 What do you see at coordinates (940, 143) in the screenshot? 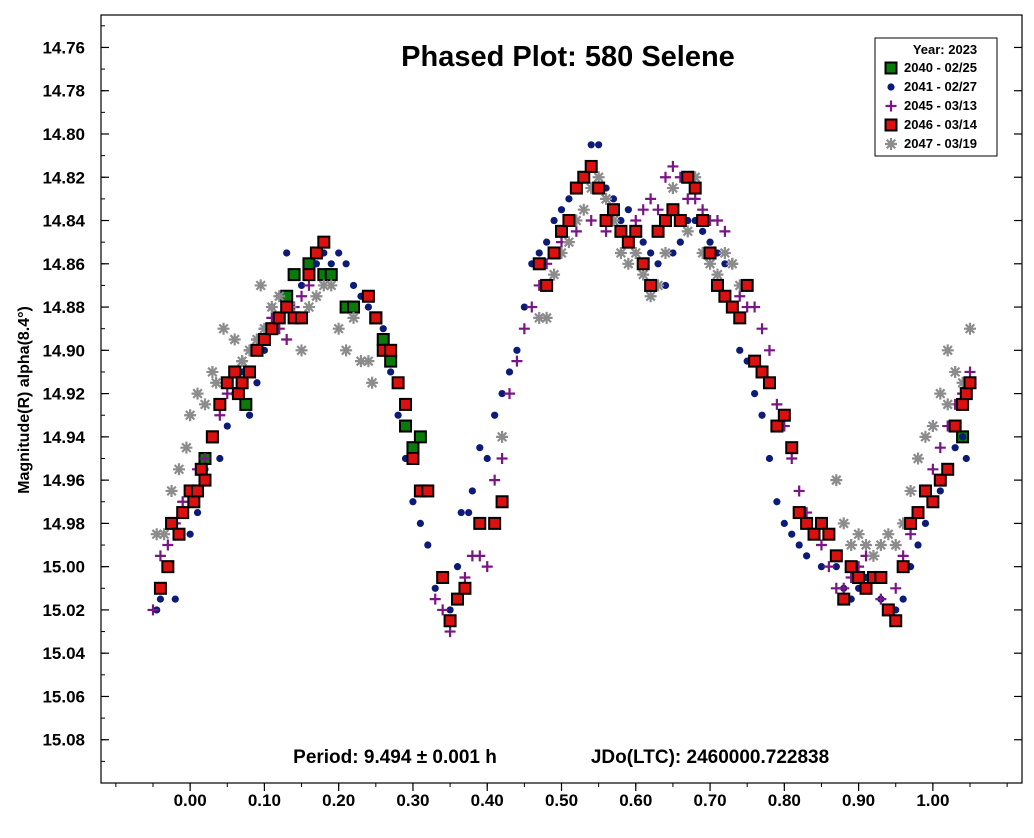
I see `legend-entry-label: 2047 - 03/19` at bounding box center [940, 143].